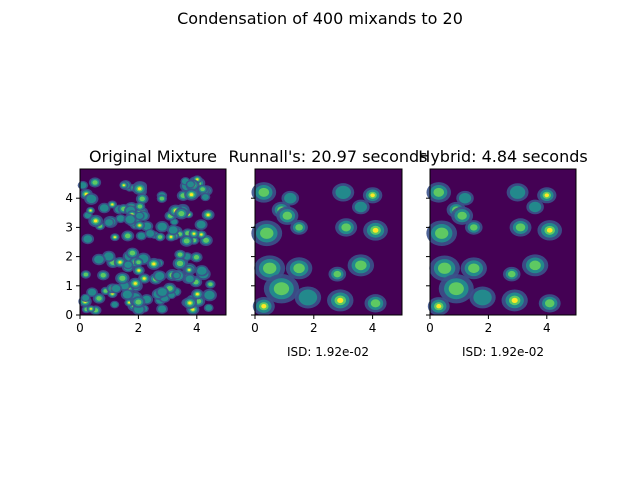 The image size is (640, 480). I want to click on y-tick-label: 4, so click(69, 198).